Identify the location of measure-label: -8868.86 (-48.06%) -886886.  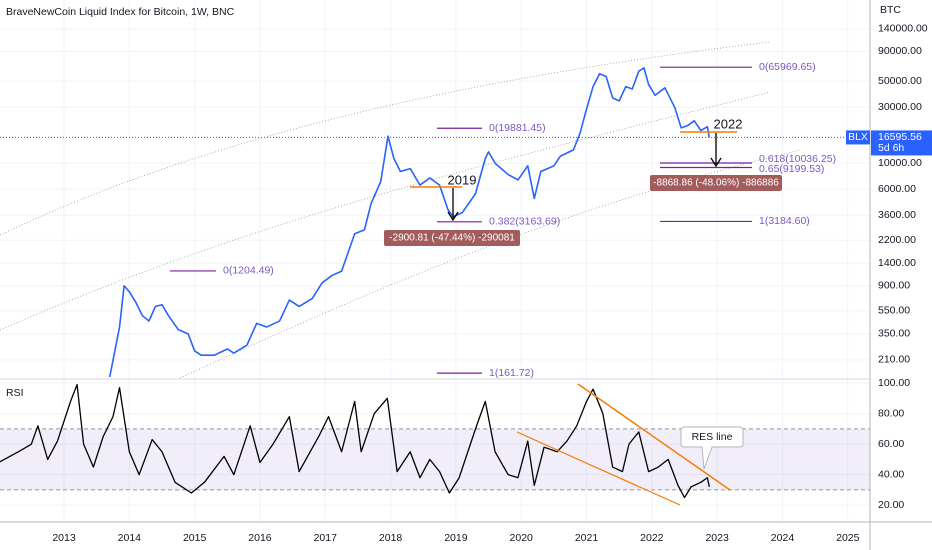
(716, 183).